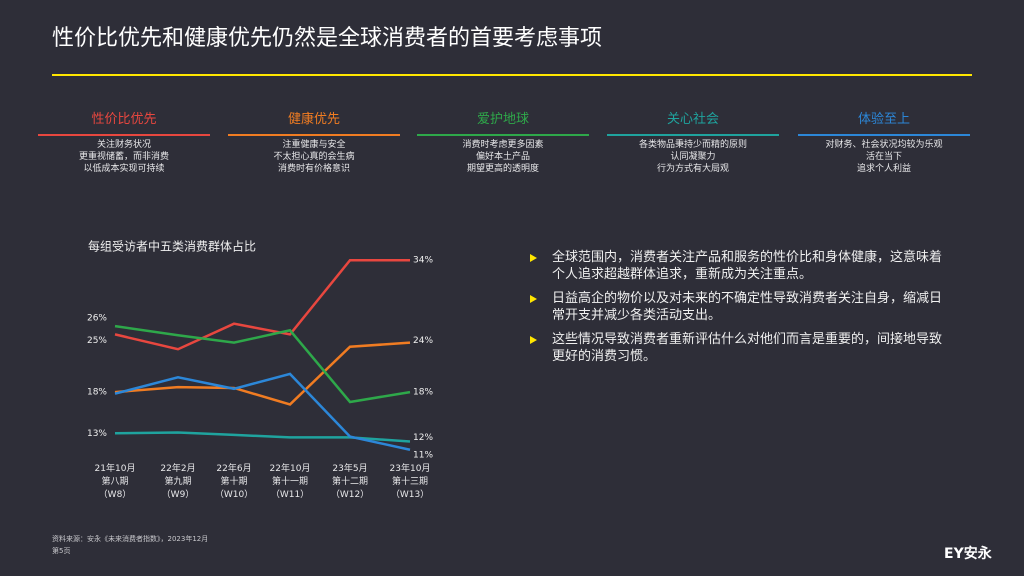 The image size is (1024, 576). I want to click on source-note: 资料来源：安永《未来消费者指数》，2023年12月, so click(130, 539).